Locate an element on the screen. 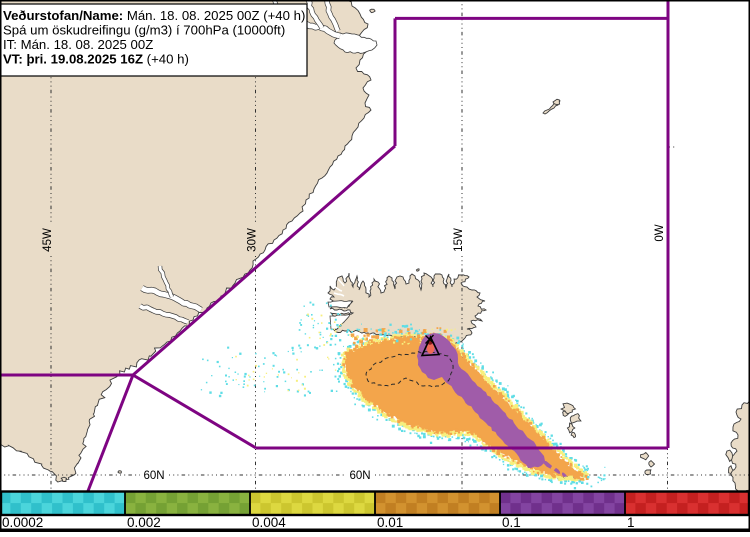 The image size is (750, 537). svg-text: IT: Mán. 18. 08. 2025 00Z is located at coordinates (78, 44).